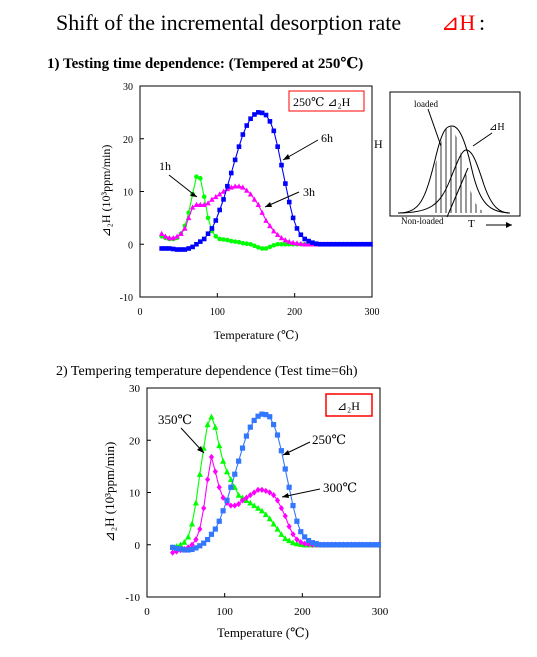 This screenshot has width=537, height=657. Describe the element at coordinates (275, 505) in the screenshot. I see `chart2-series-line` at that location.